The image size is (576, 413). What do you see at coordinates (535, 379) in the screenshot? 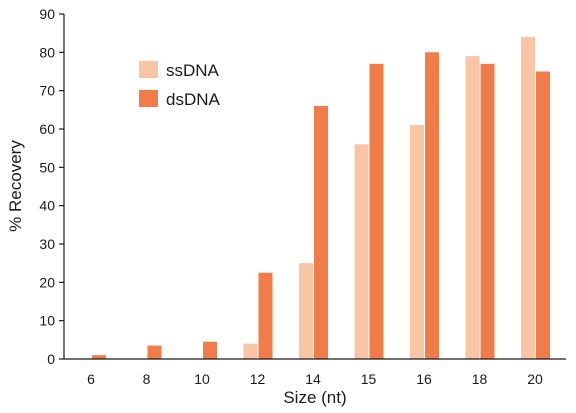
I see `x-tick-label: 20` at bounding box center [535, 379].